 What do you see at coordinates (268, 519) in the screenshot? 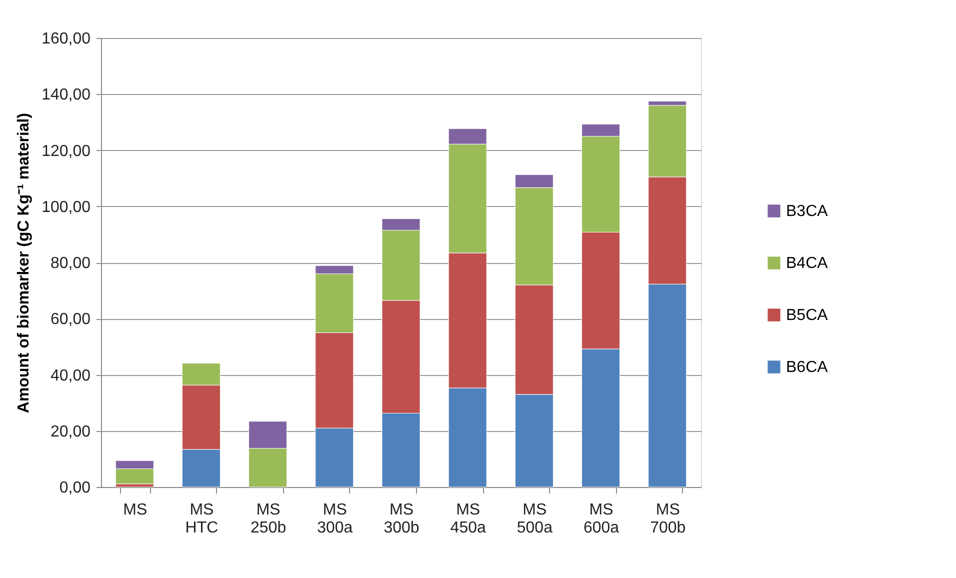
I see `x-tick-label: MS 250b` at bounding box center [268, 519].